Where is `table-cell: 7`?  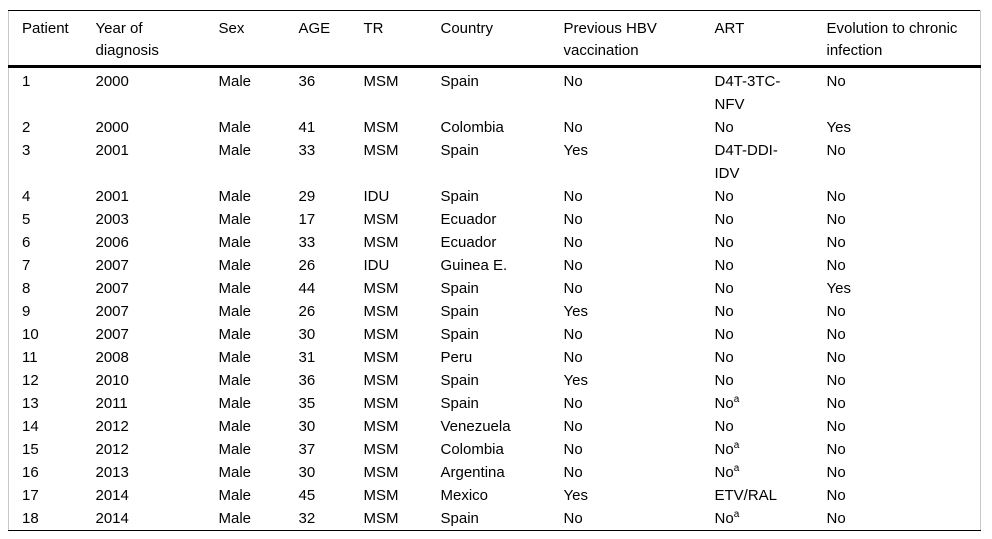
table-cell: 7 is located at coordinates (26, 265).